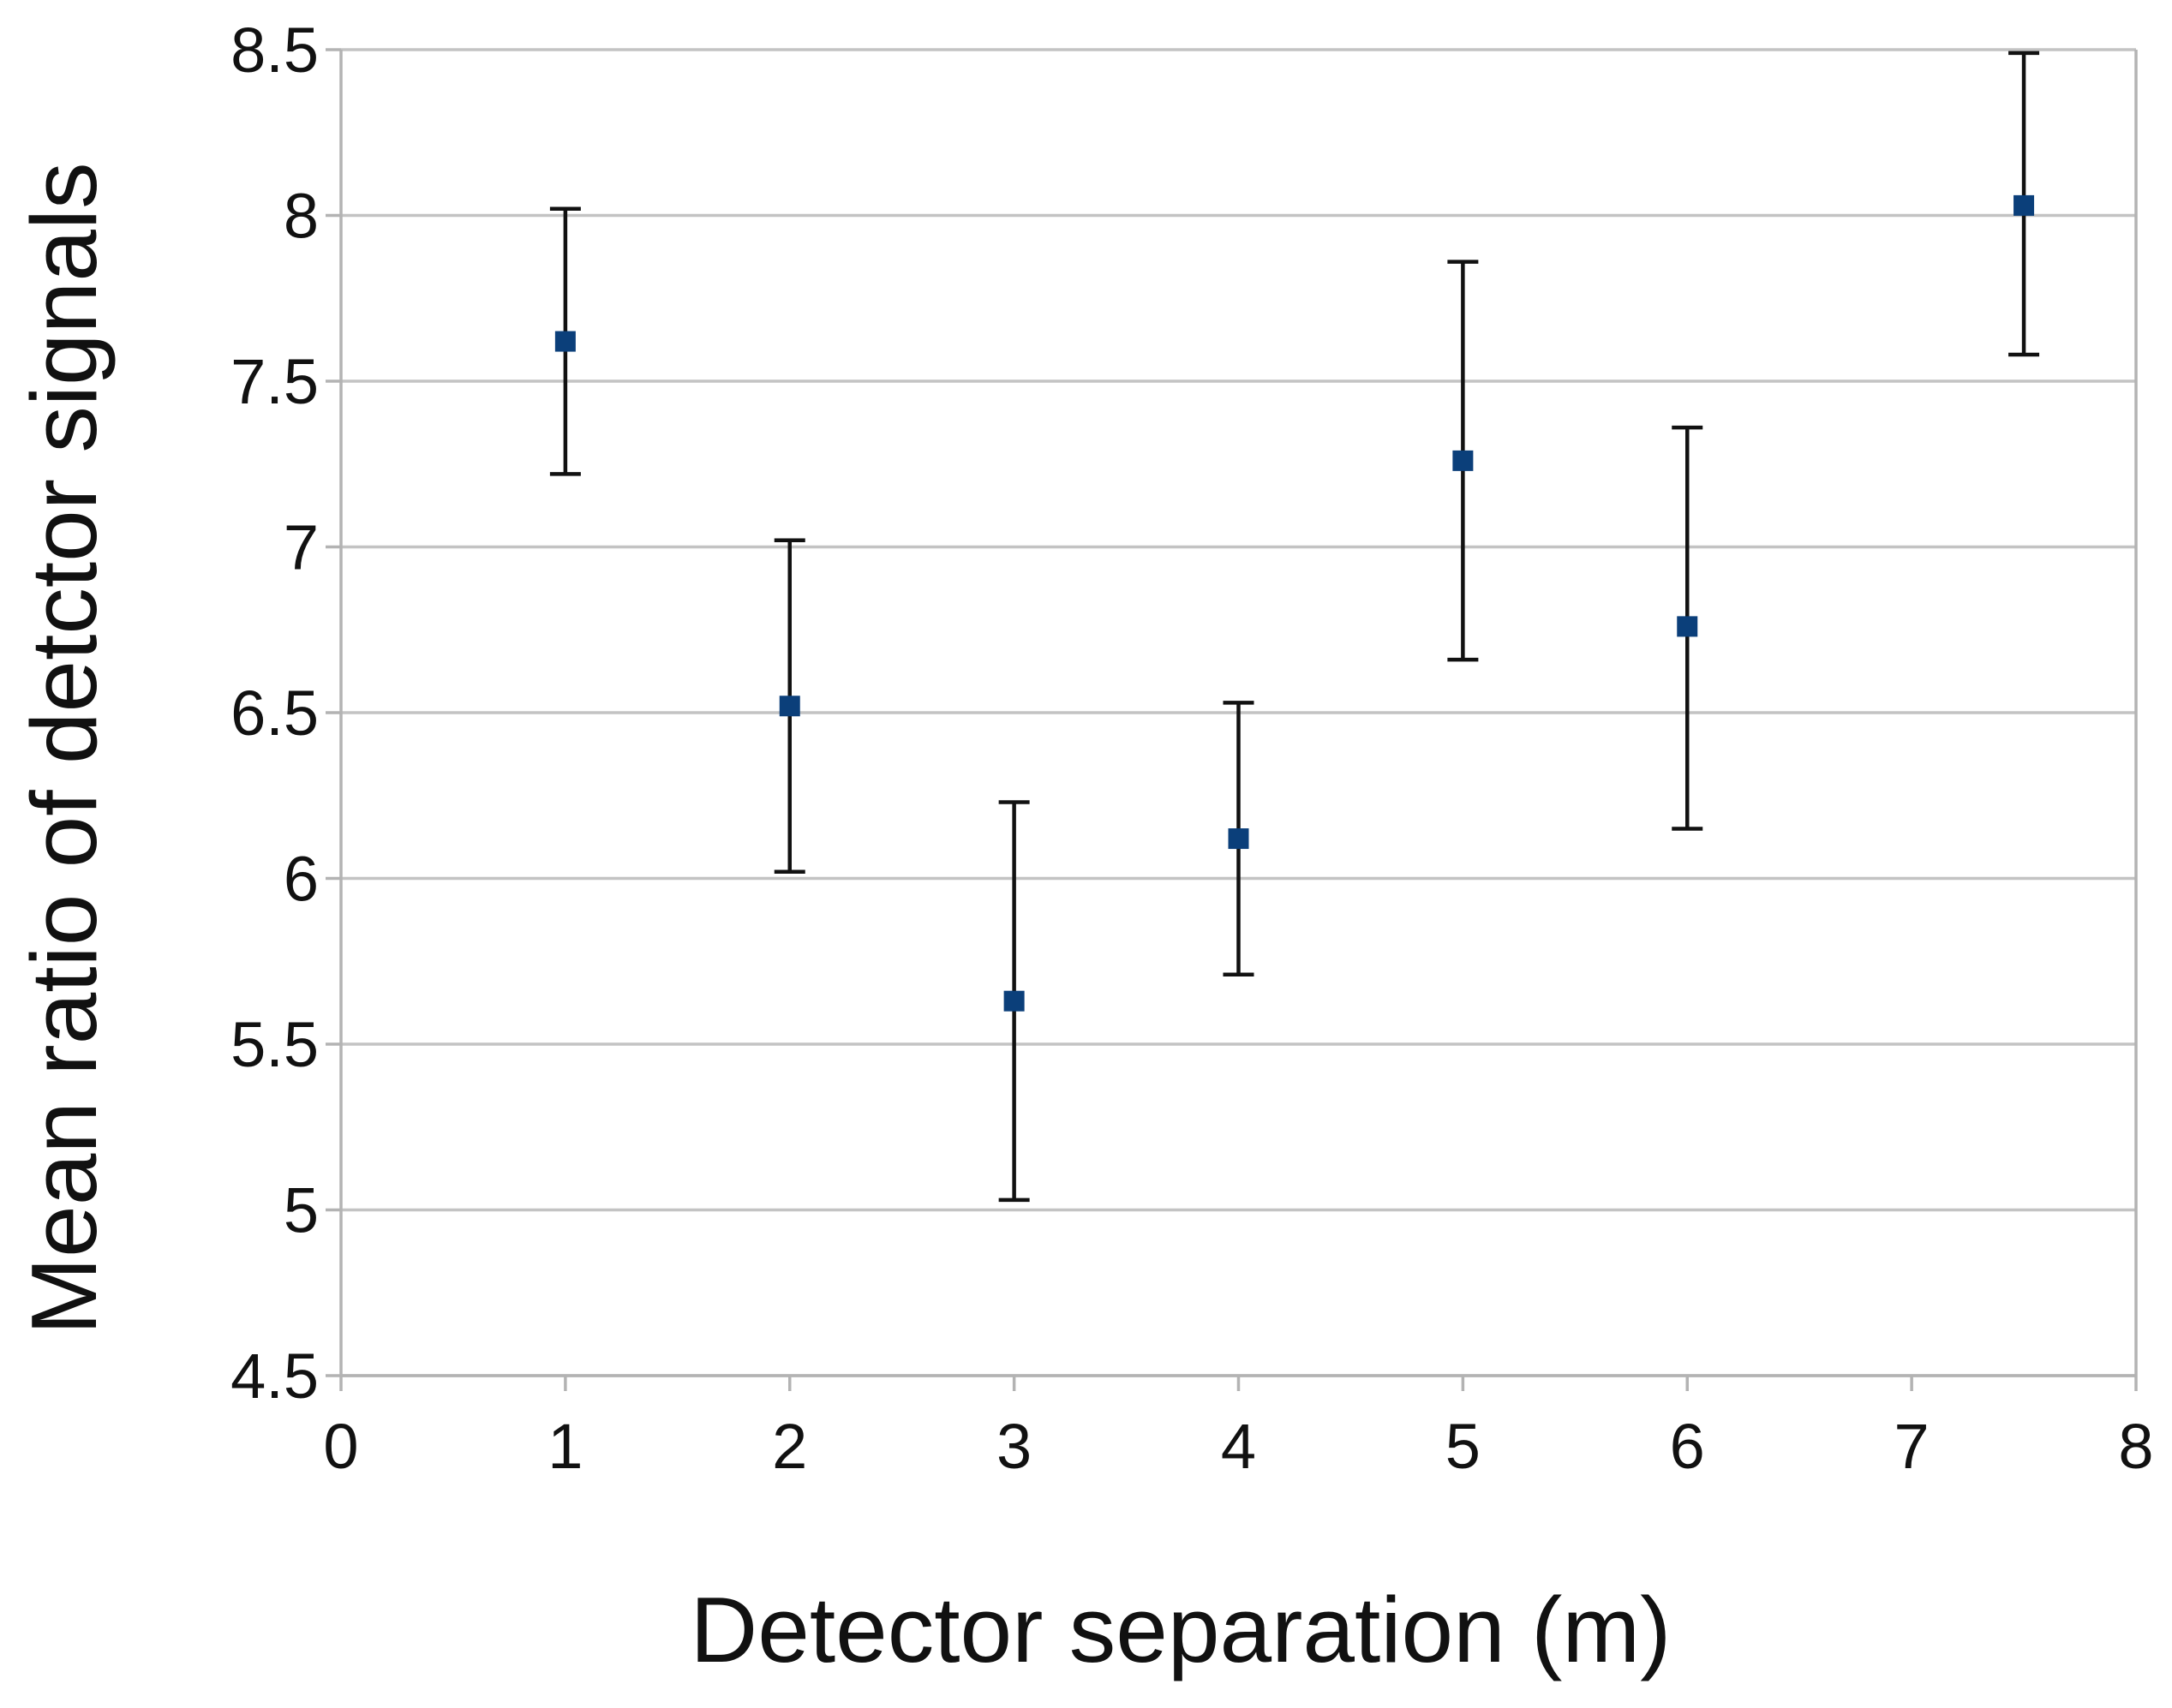  I want to click on x-tick-label: 0, so click(340, 1446).